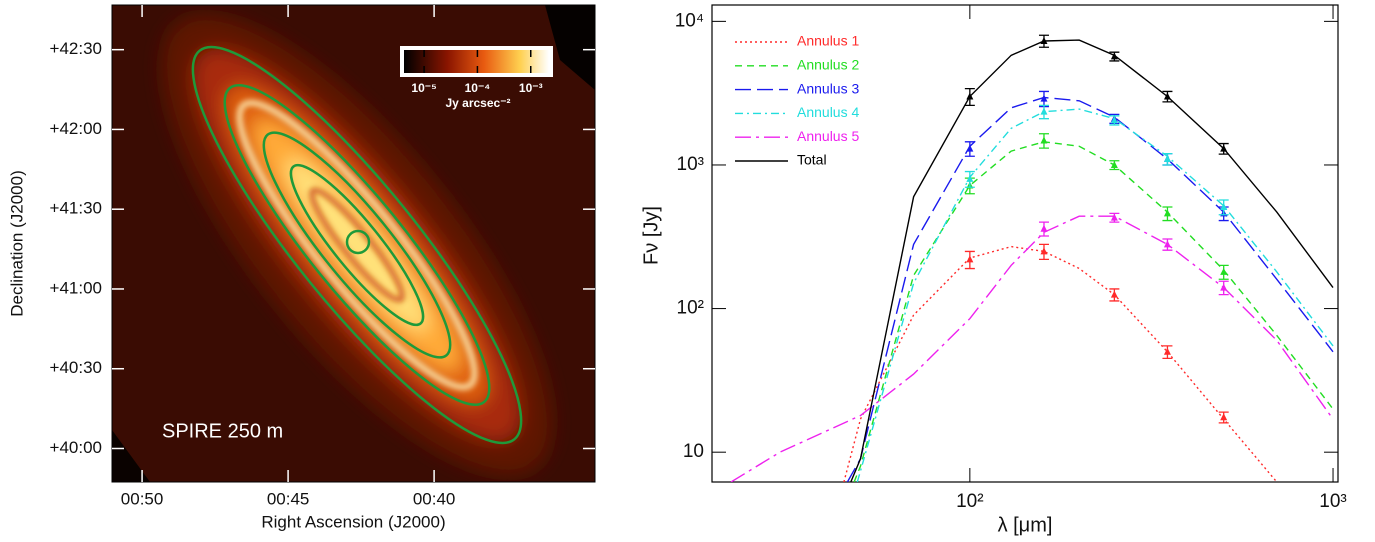  What do you see at coordinates (828, 65) in the screenshot?
I see `legend-label: Annulus 2` at bounding box center [828, 65].